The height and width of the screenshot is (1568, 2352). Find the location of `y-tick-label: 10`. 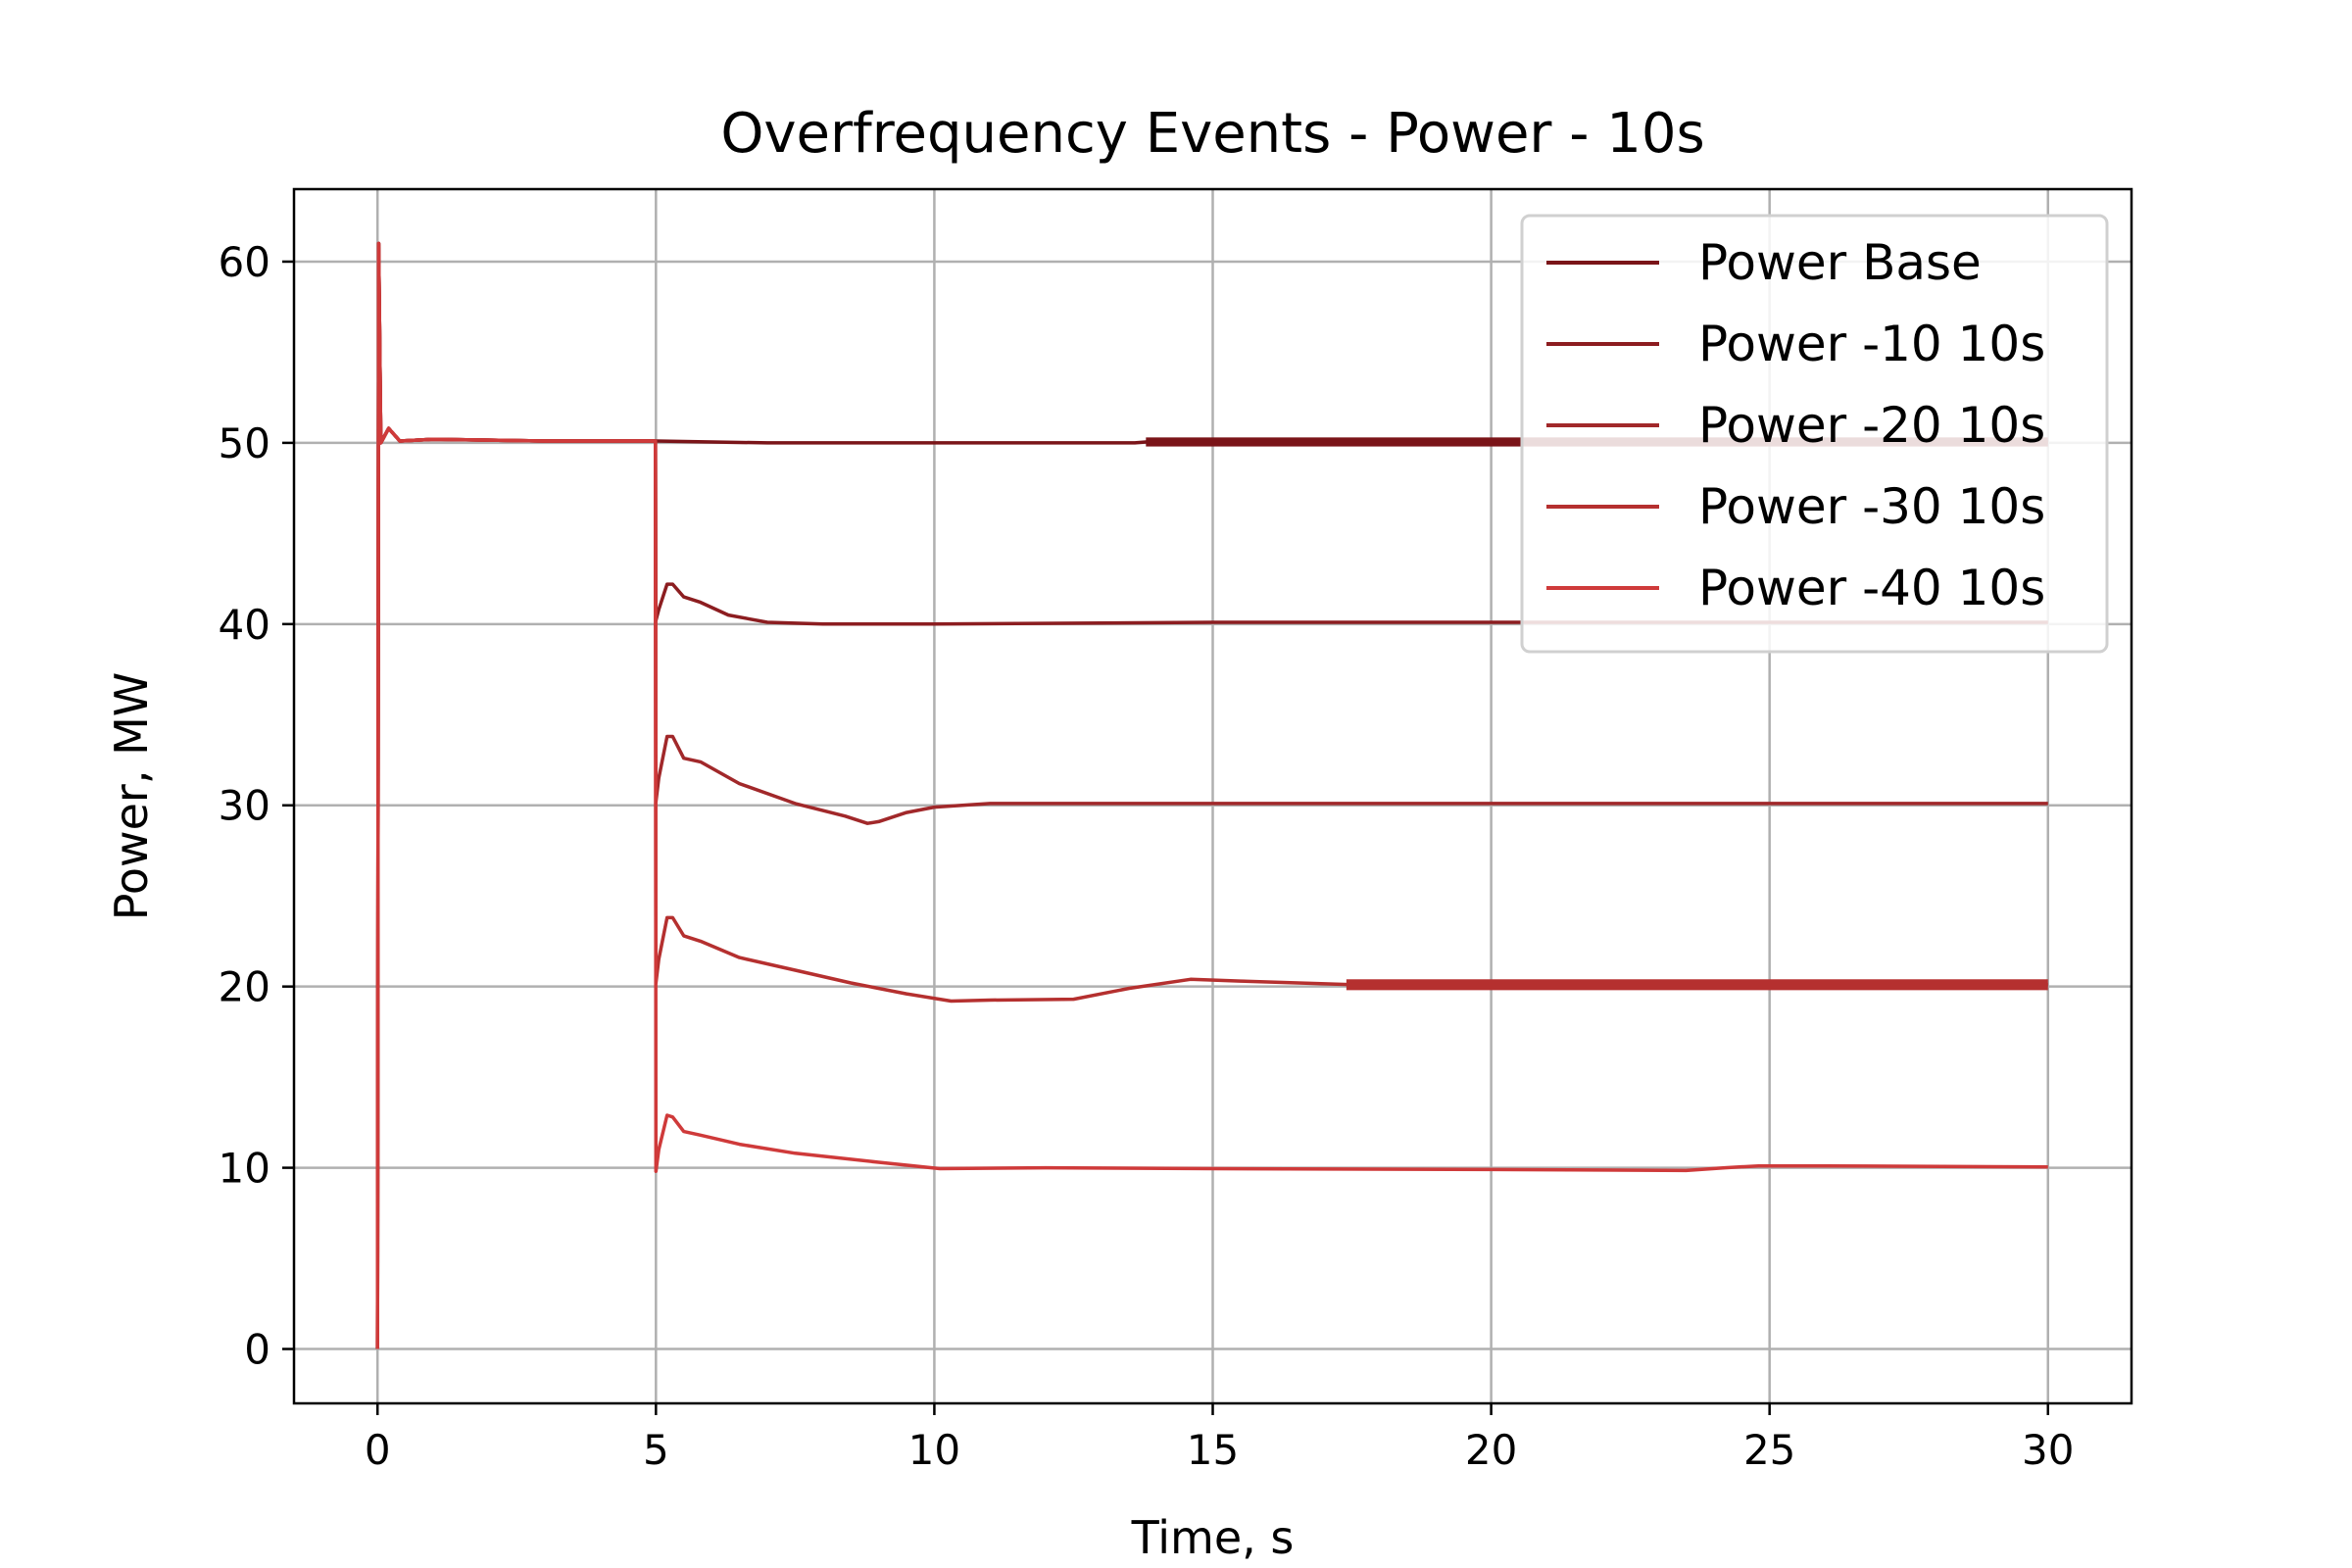

y-tick-label: 10 is located at coordinates (244, 1169).